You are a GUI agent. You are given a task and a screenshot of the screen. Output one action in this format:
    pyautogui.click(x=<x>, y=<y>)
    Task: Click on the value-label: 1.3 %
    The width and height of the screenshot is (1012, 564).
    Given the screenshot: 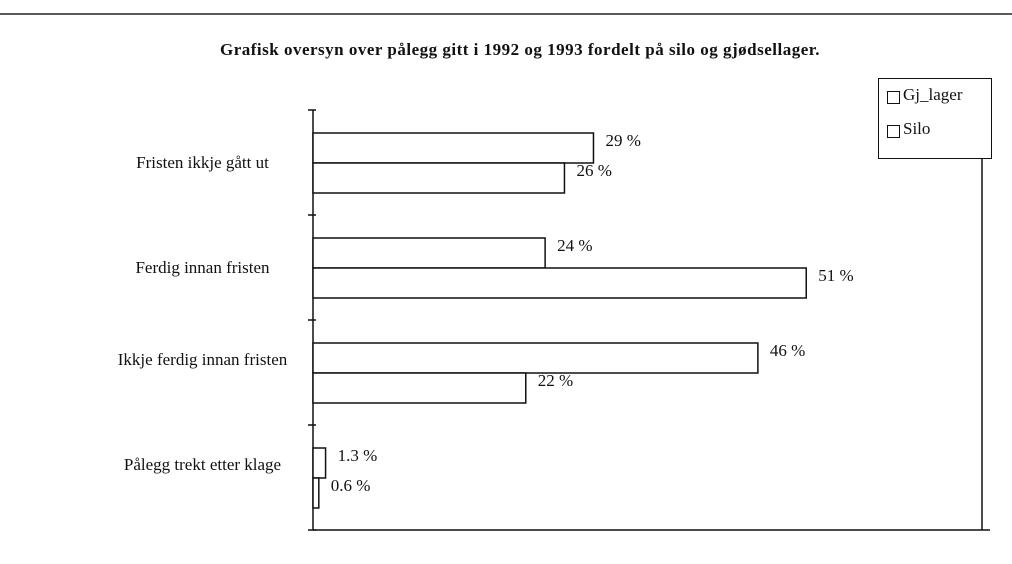 What is the action you would take?
    pyautogui.click(x=358, y=455)
    